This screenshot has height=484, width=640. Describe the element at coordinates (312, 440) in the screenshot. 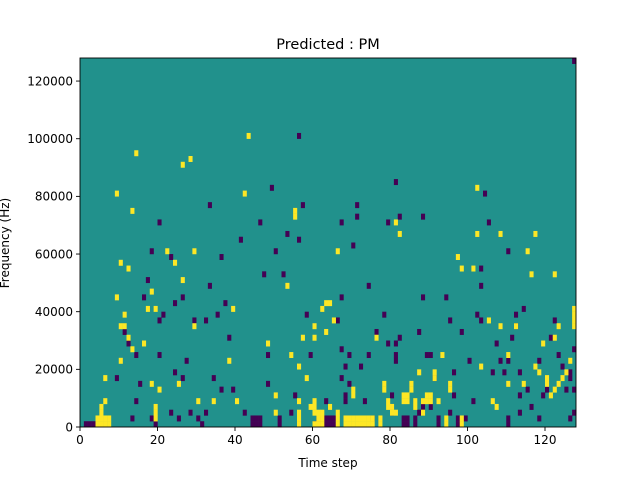

I see `x-tick-label: 60` at that location.